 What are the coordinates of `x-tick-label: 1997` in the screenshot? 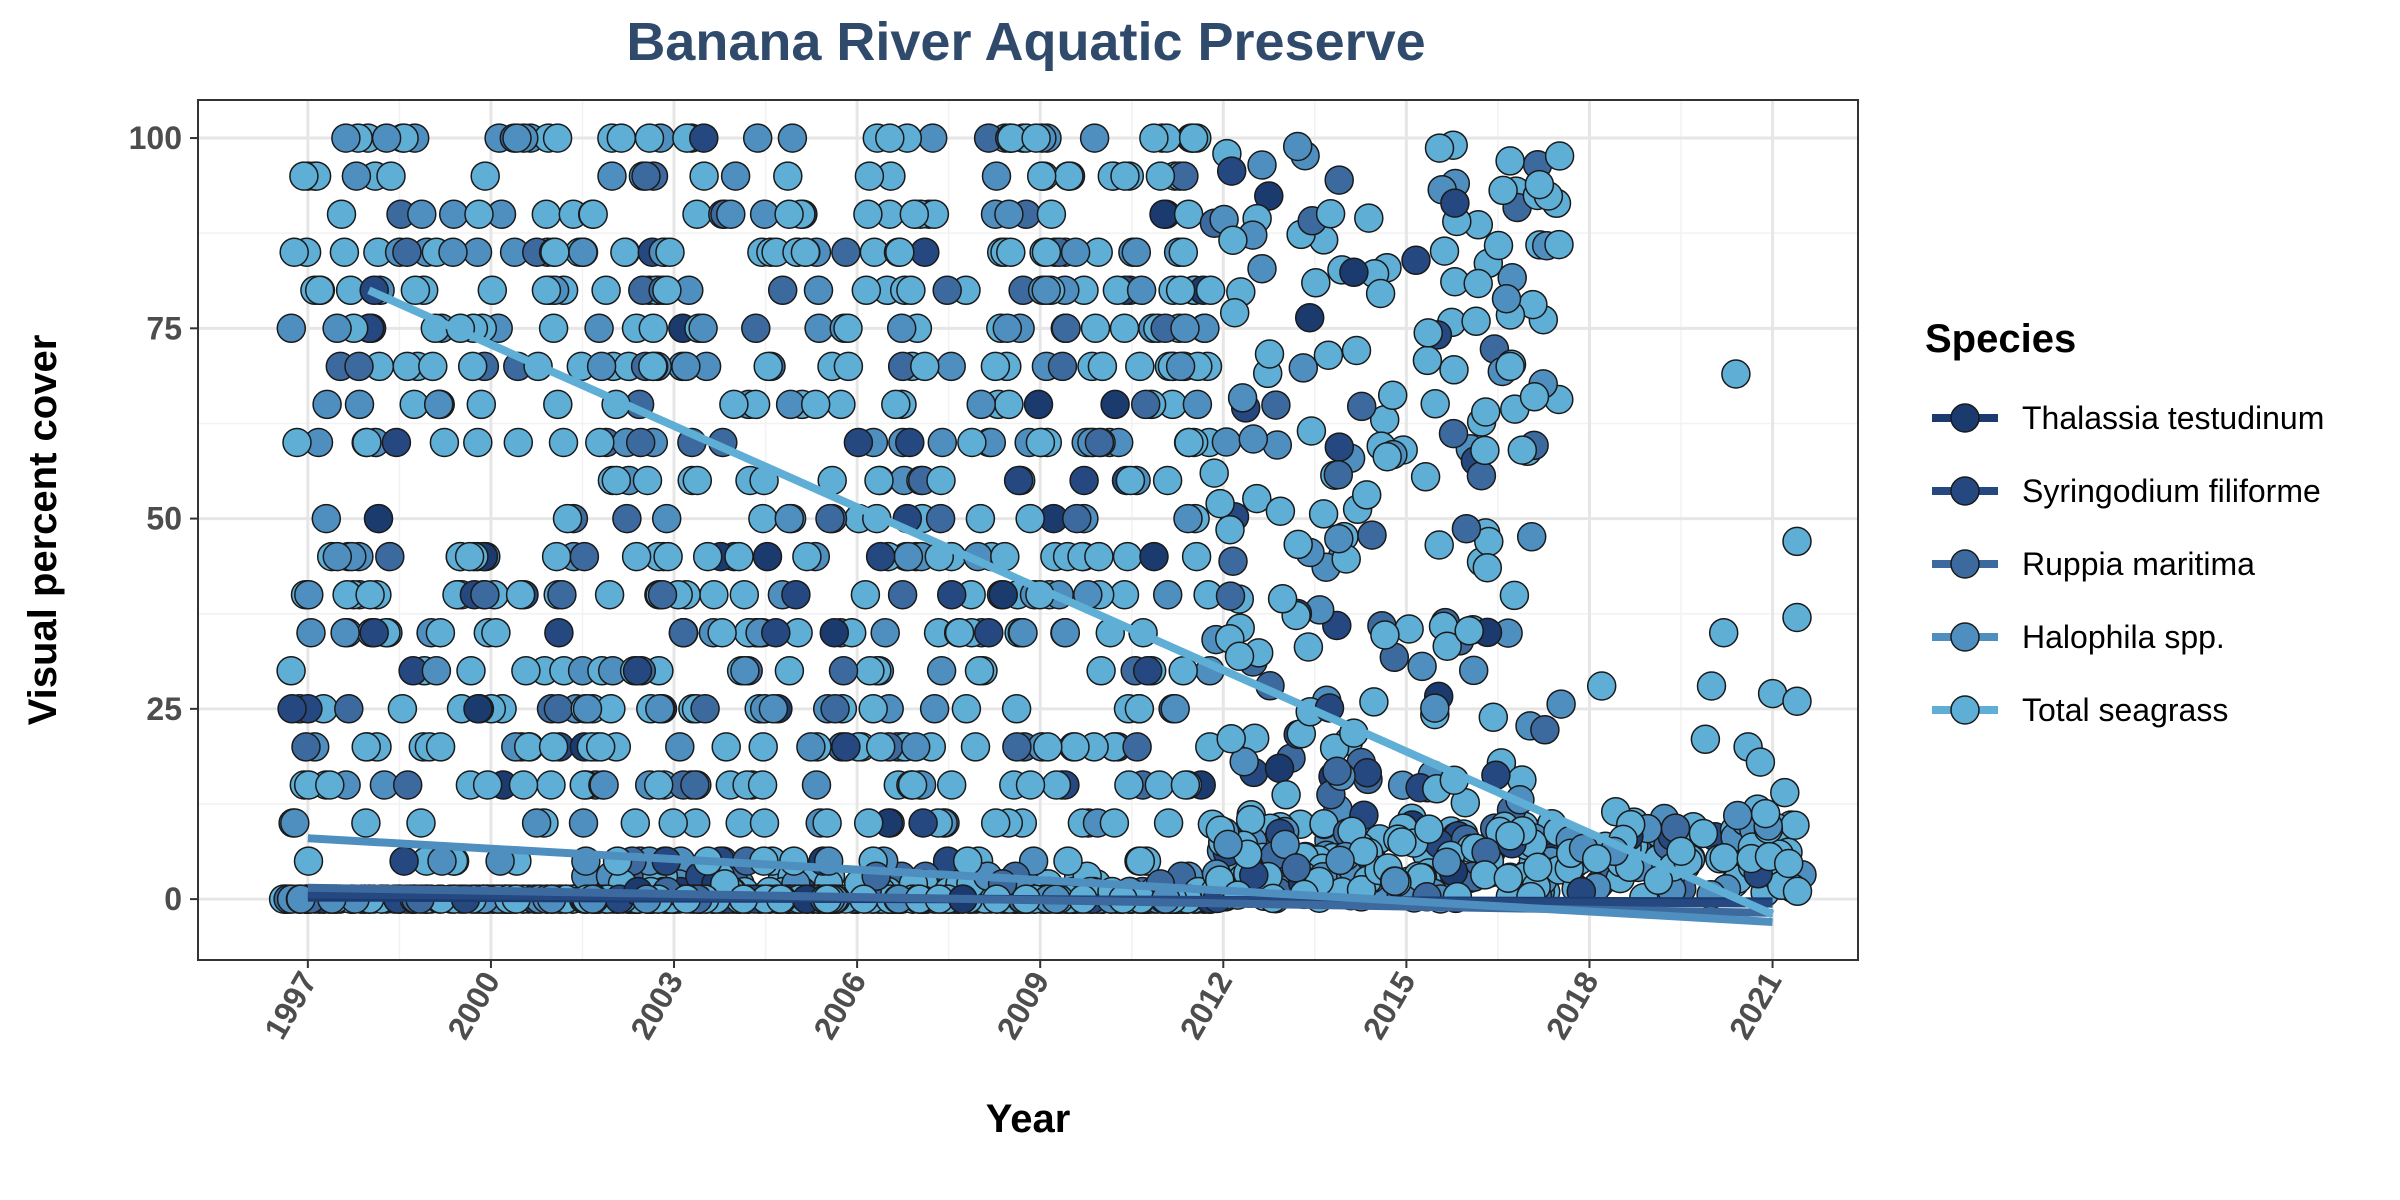 It's located at (290, 1006).